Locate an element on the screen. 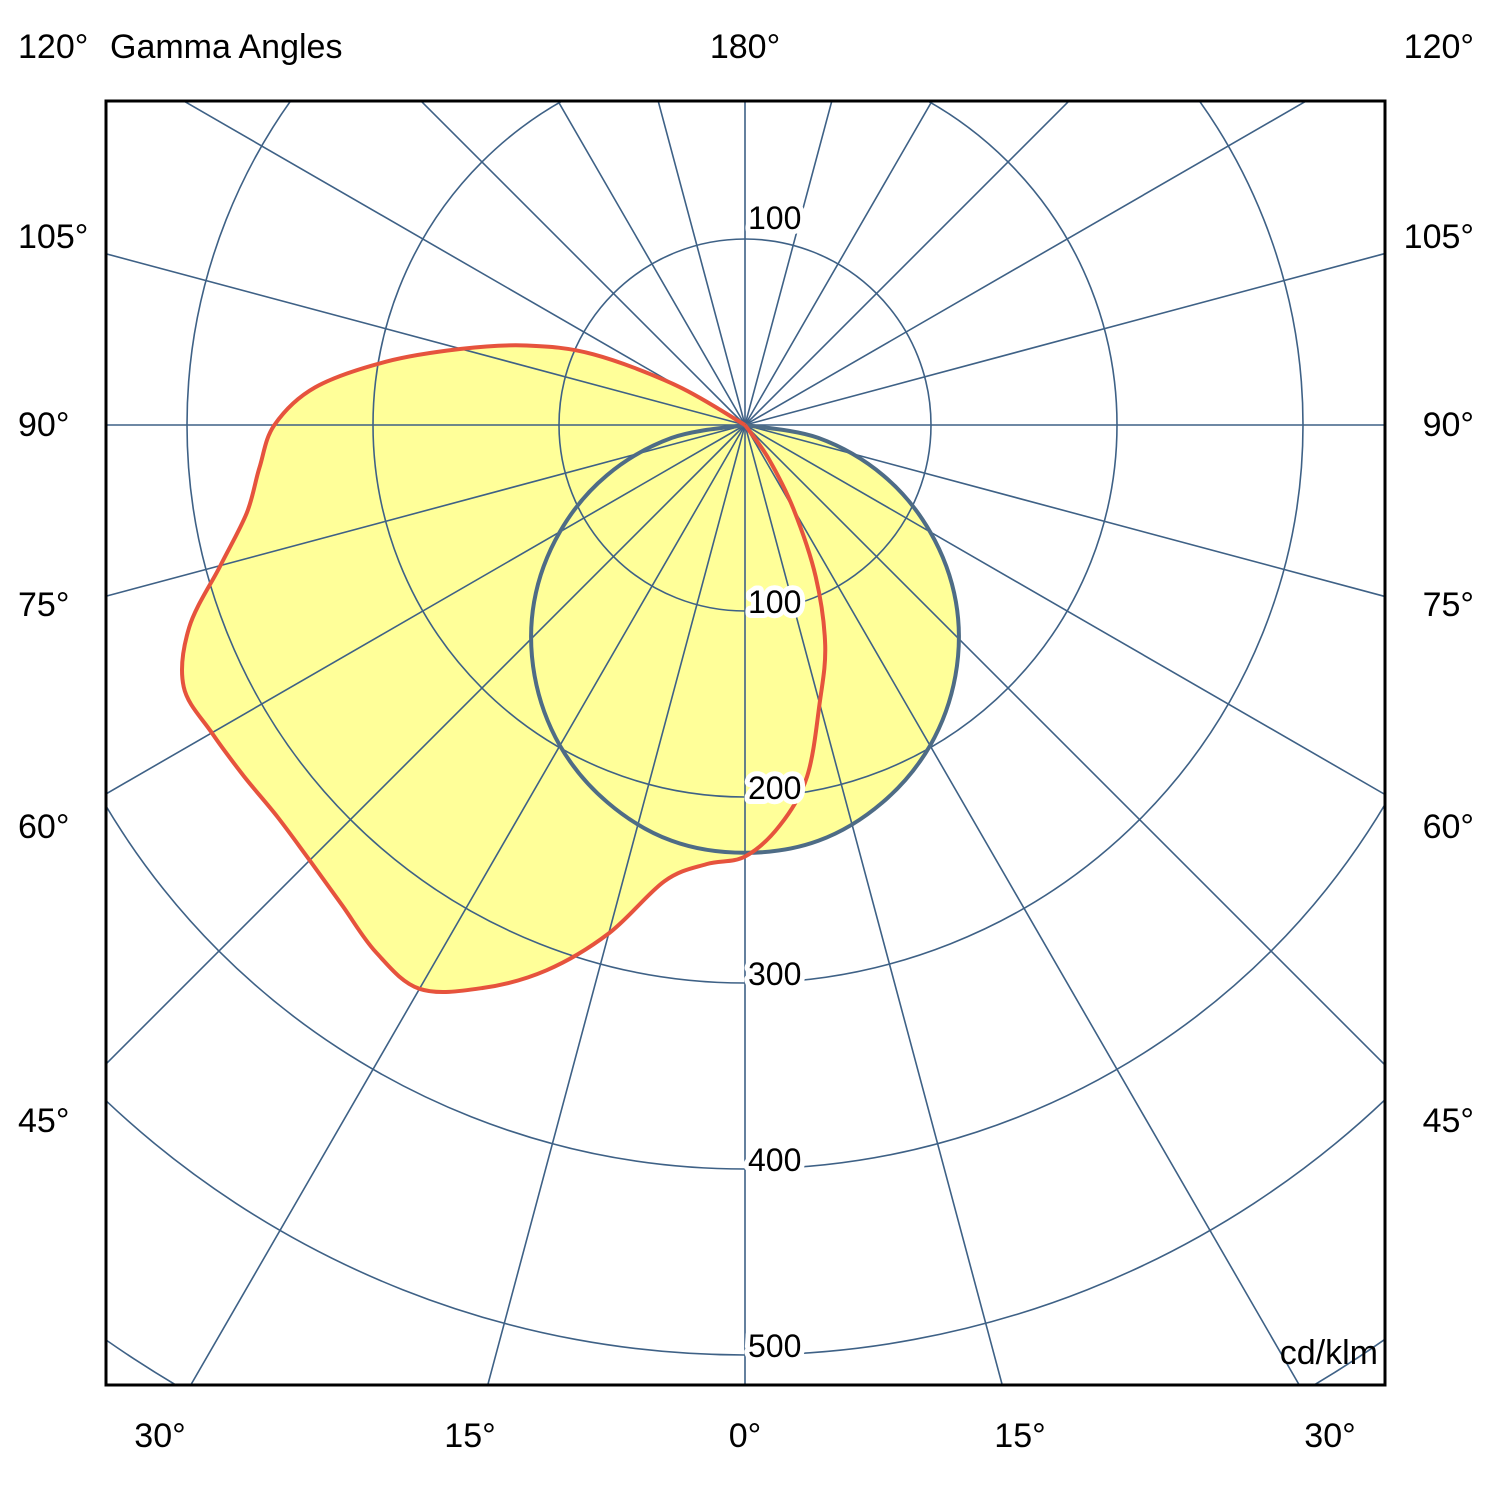 The image size is (1490, 1490). angle-label-right-75: 75° is located at coordinates (1448, 605).